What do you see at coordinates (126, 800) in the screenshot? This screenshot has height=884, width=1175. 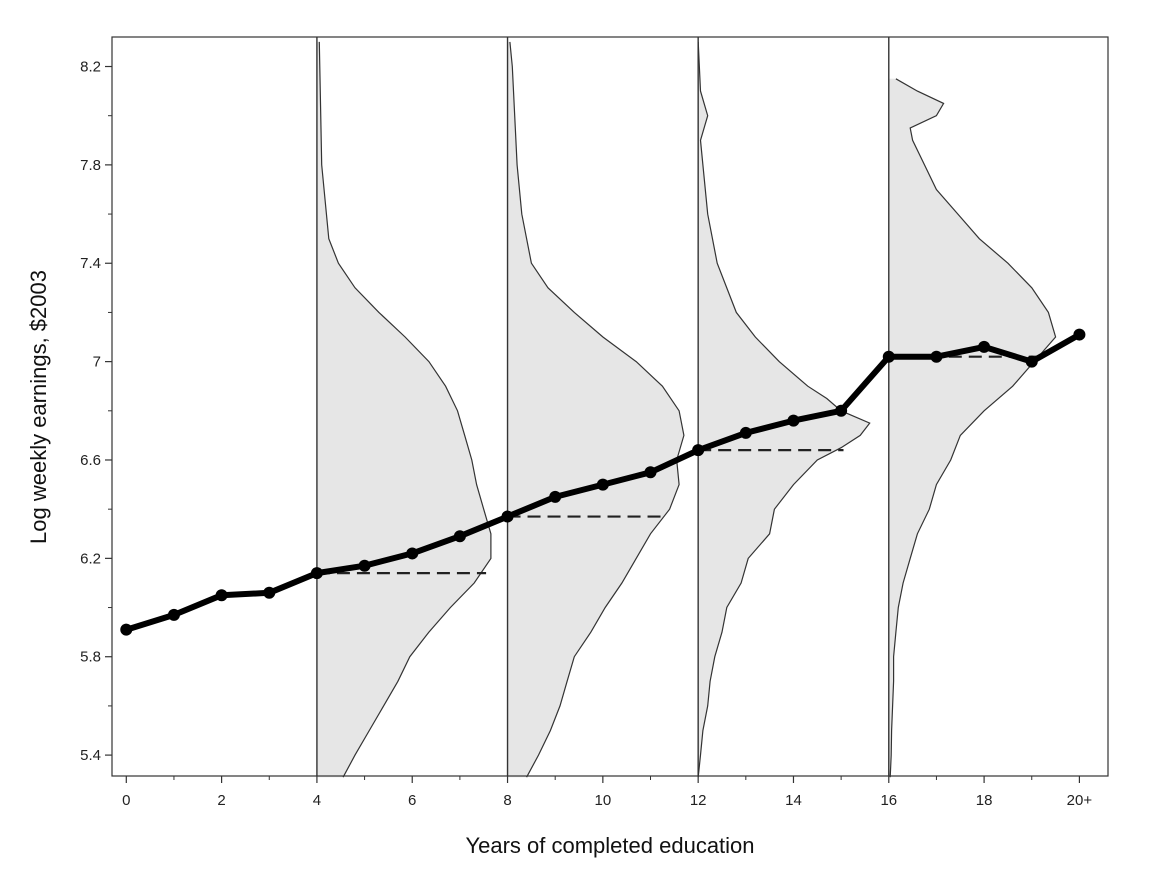 I see `x-tick-label: 0` at bounding box center [126, 800].